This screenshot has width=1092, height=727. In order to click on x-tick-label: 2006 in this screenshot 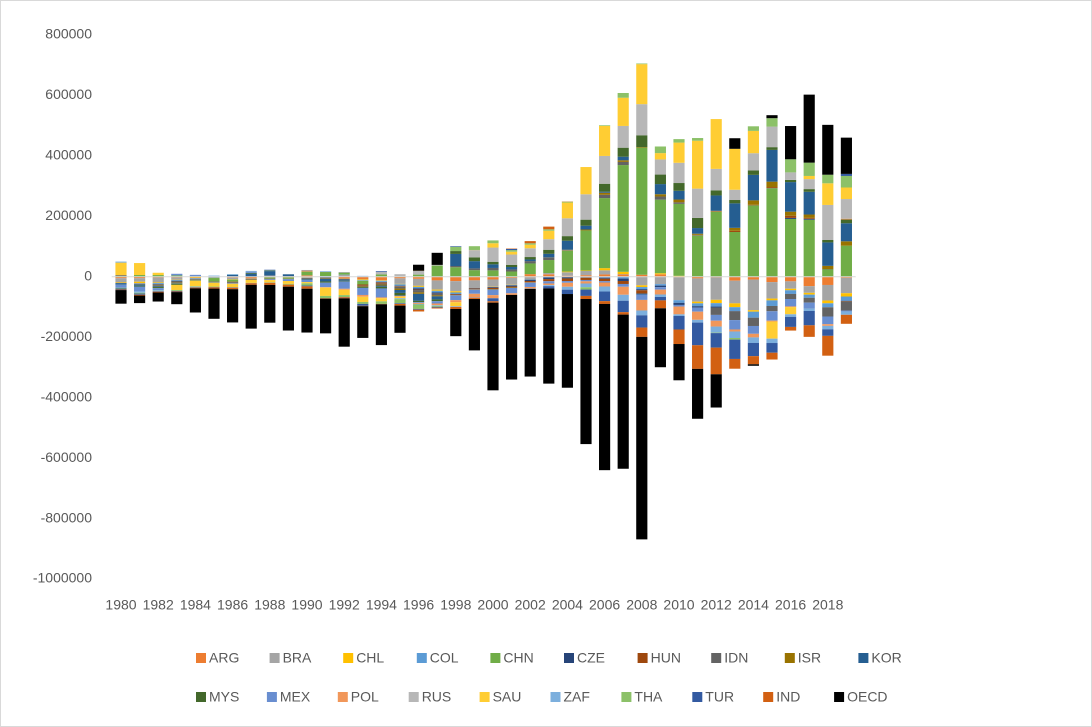, I will do `click(604, 605)`.